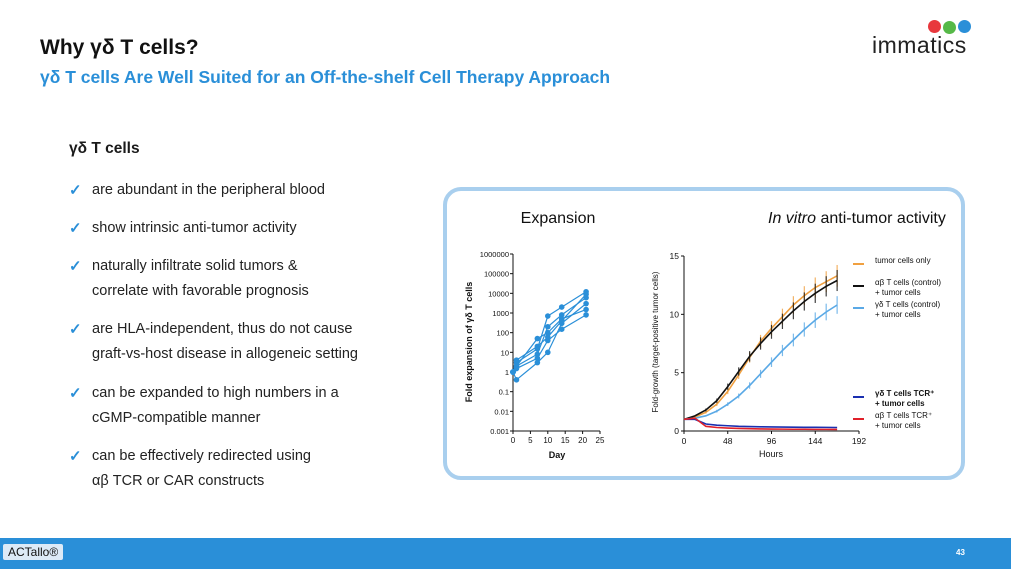 The width and height of the screenshot is (1011, 569). I want to click on bullet-text: can be effectively redirected using, so click(201, 456).